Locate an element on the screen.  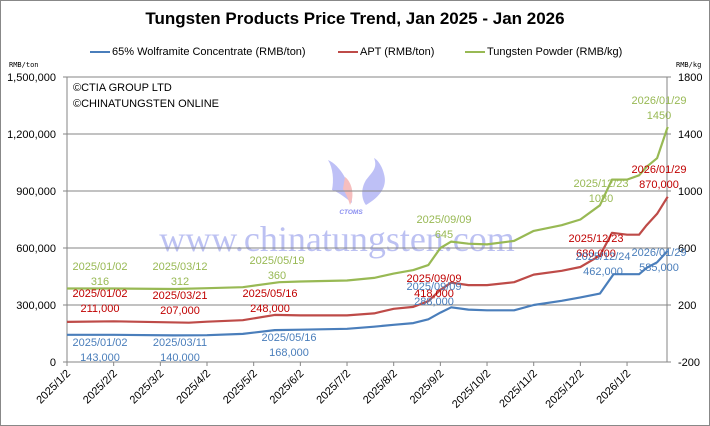
data-label-date: 2025/03/12 is located at coordinates (179, 267).